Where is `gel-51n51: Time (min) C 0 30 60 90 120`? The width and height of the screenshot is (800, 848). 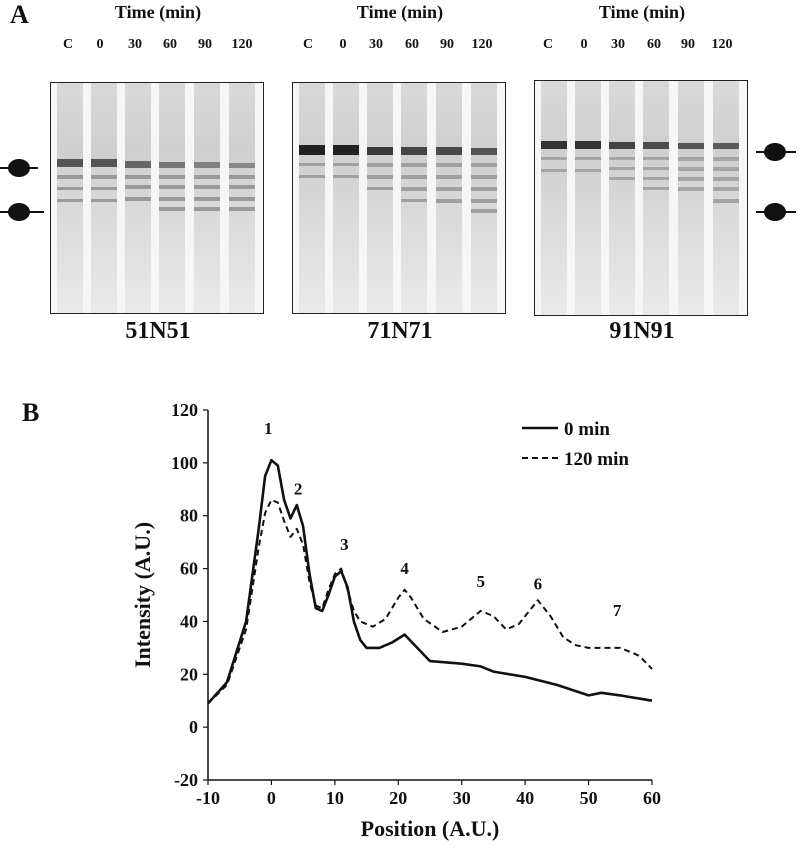 gel-51n51: Time (min) C 0 30 60 90 120 is located at coordinates (158, 175).